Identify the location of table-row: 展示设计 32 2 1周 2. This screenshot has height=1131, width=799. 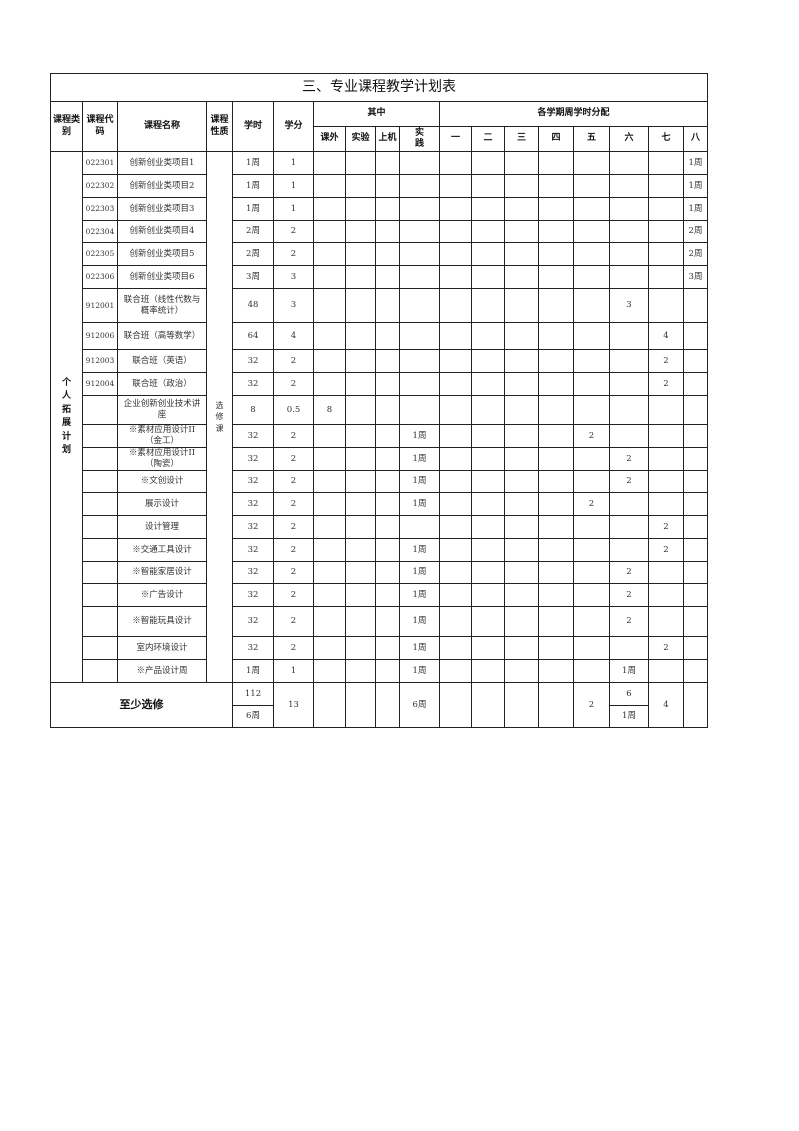
(380, 504).